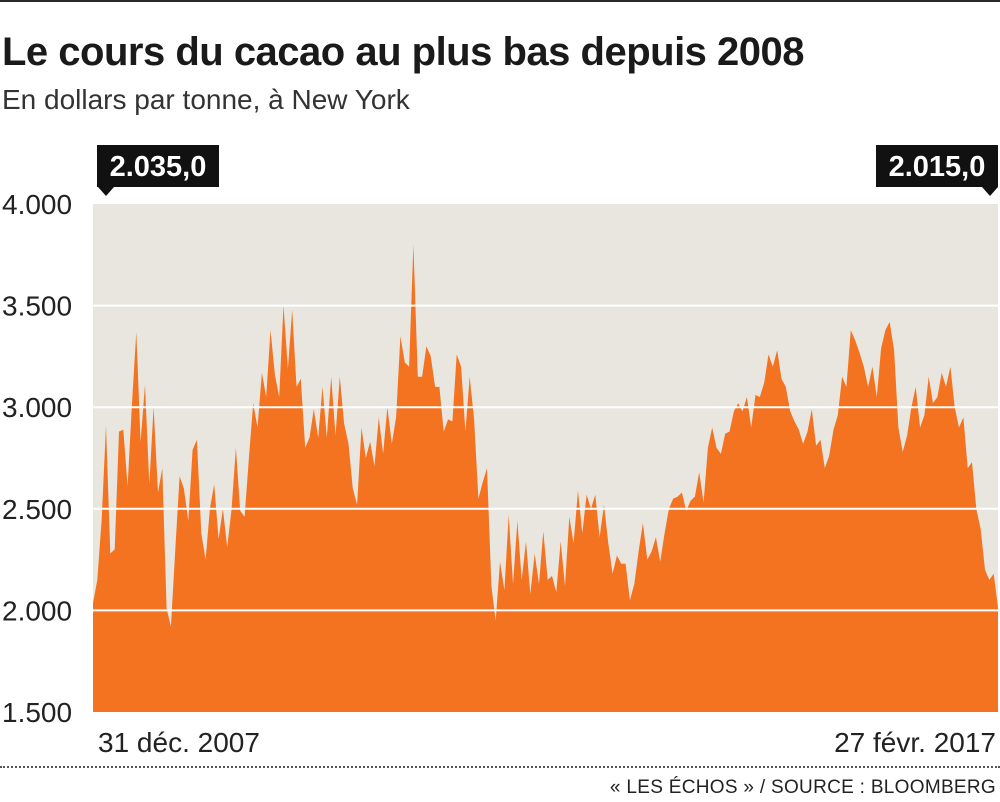 The image size is (1000, 802). I want to click on y-tick-label: 4.000, so click(37, 204).